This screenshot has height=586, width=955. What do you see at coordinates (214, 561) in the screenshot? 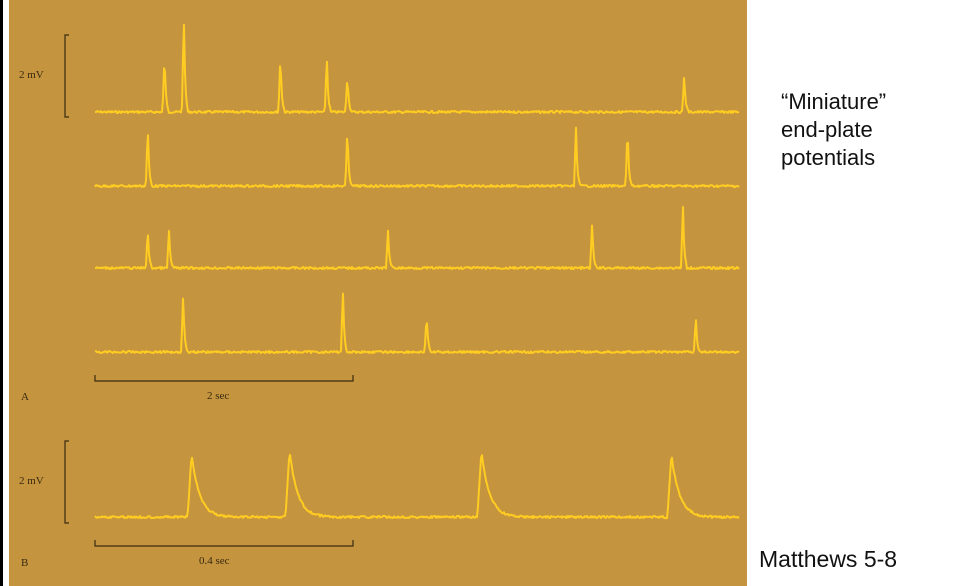
I see `panel-b-time-label: 0.4 sec` at bounding box center [214, 561].